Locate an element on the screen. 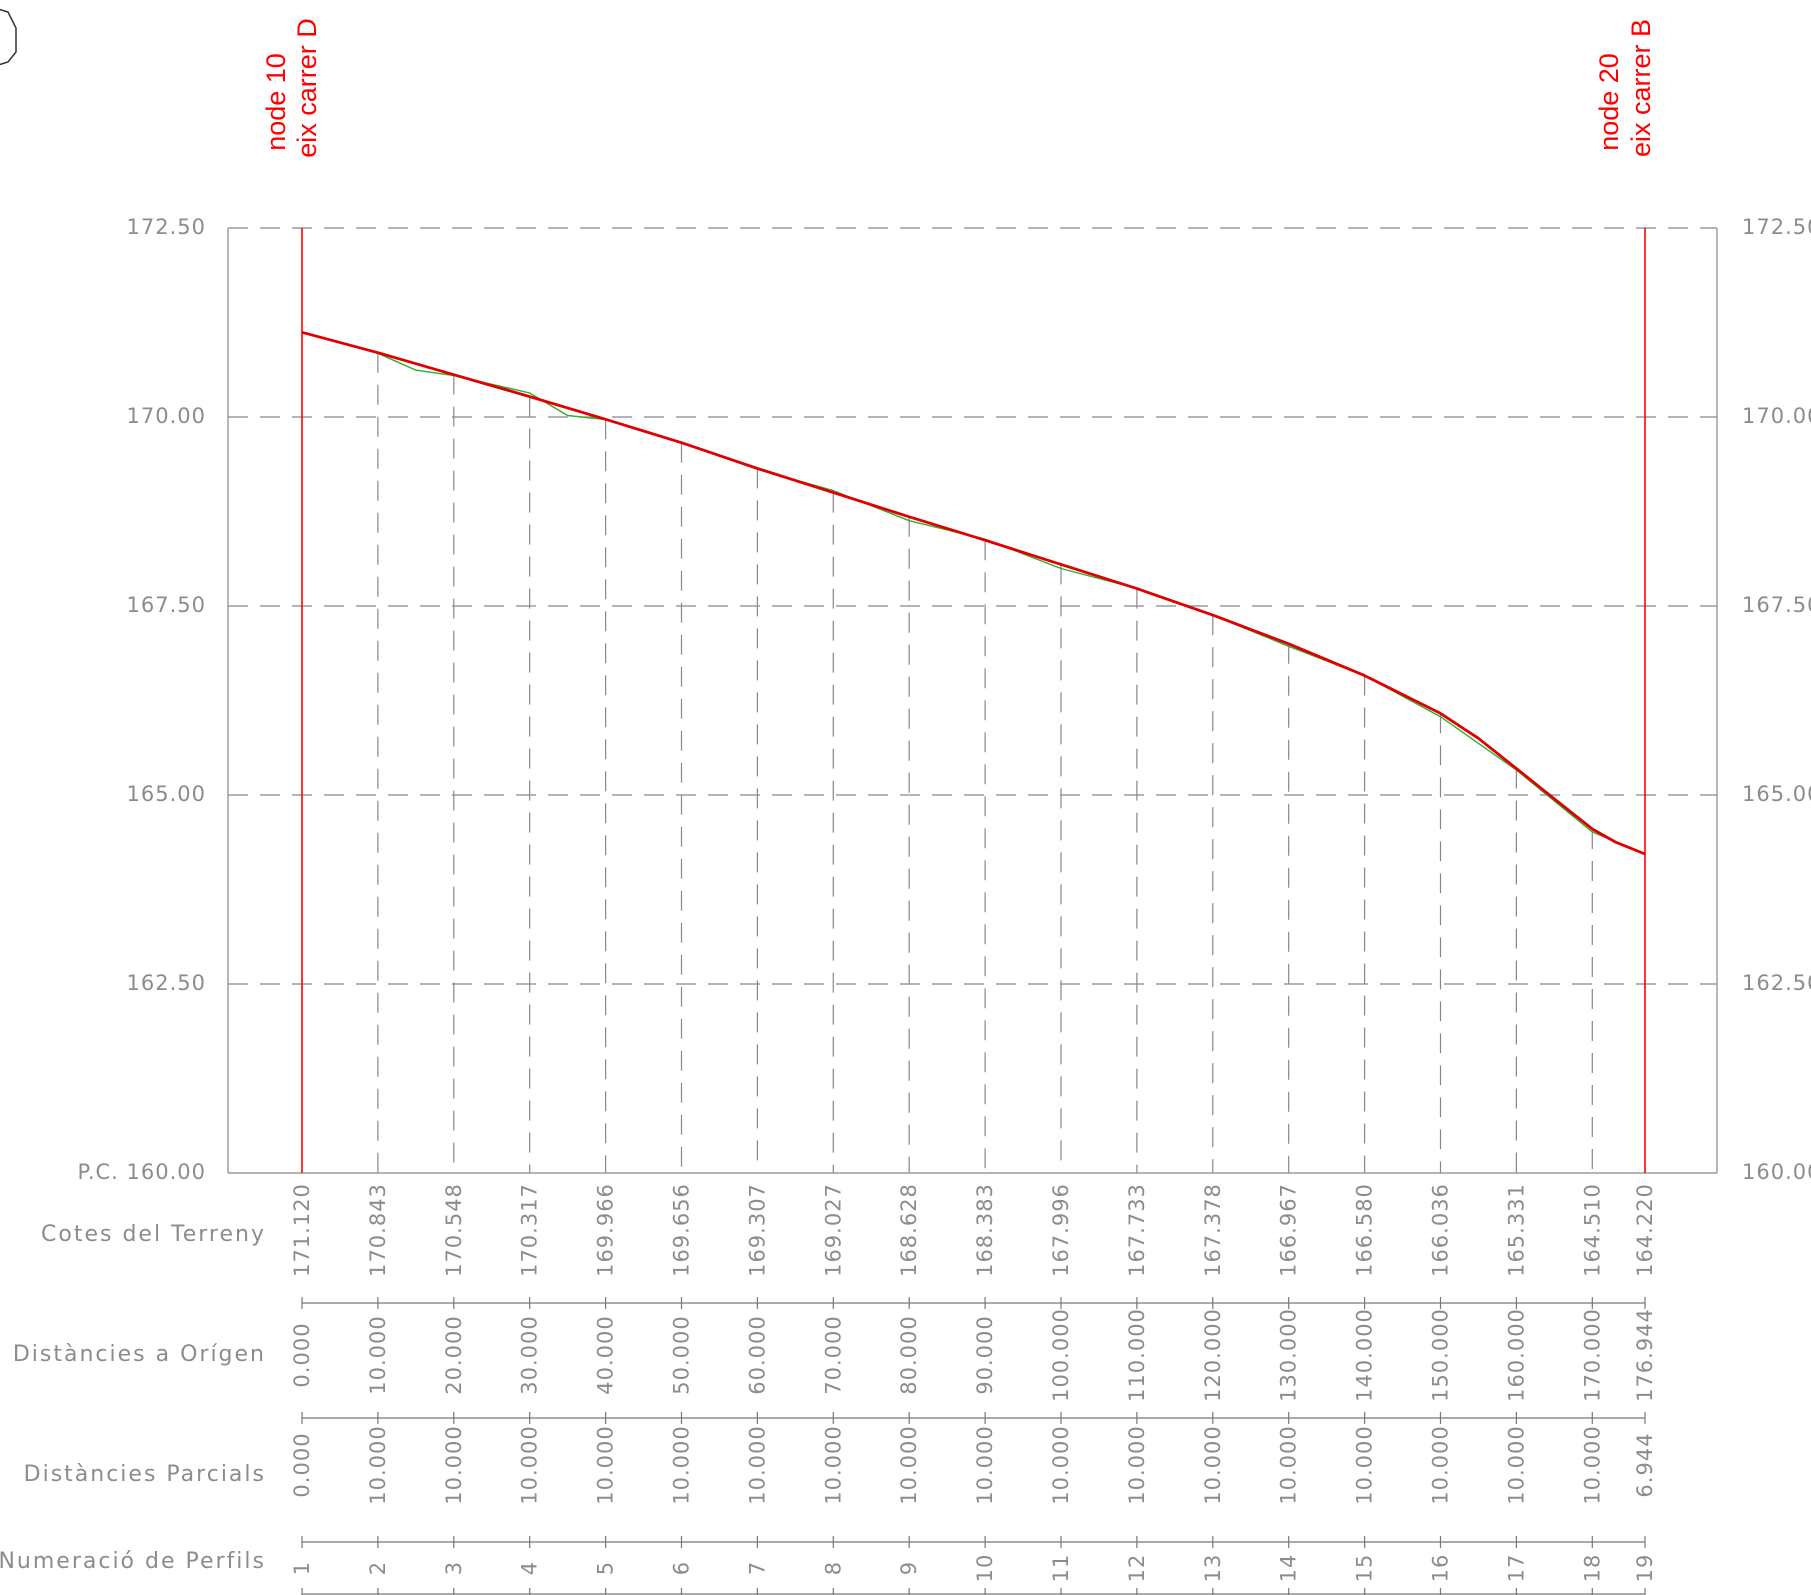 Image resolution: width=1811 pixels, height=1595 pixels. corner-fragment-shape is located at coordinates (8, 37).